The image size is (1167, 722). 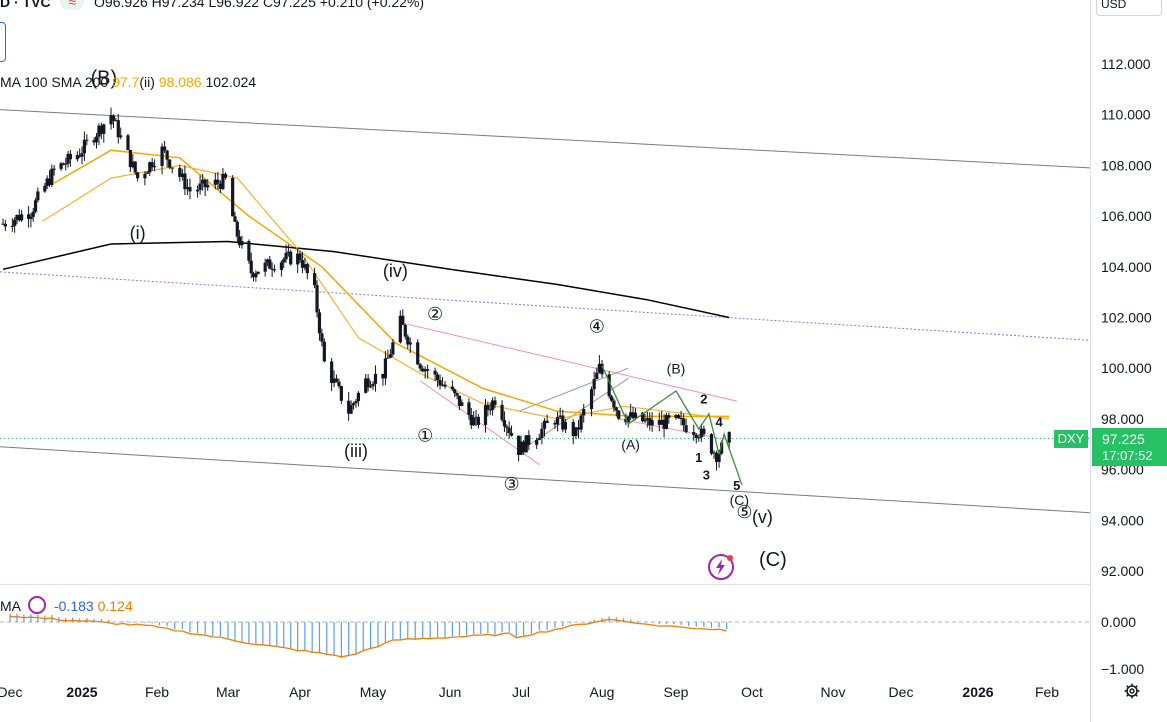 What do you see at coordinates (157, 692) in the screenshot?
I see `x-tick-label: Feb` at bounding box center [157, 692].